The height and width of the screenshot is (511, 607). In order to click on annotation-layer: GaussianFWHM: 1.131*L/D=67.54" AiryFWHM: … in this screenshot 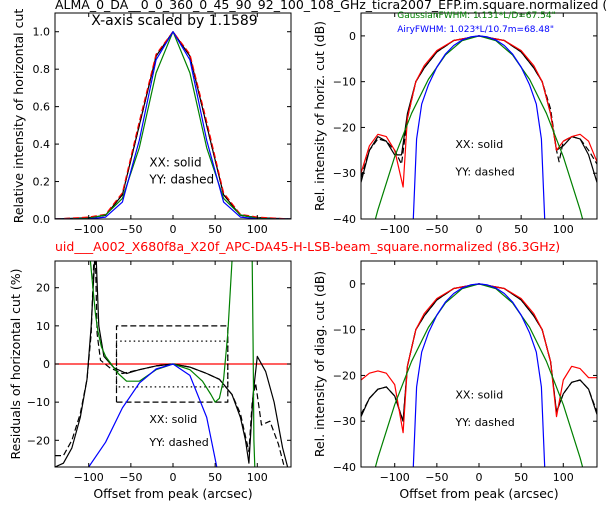, I will do `click(476, 94)`.